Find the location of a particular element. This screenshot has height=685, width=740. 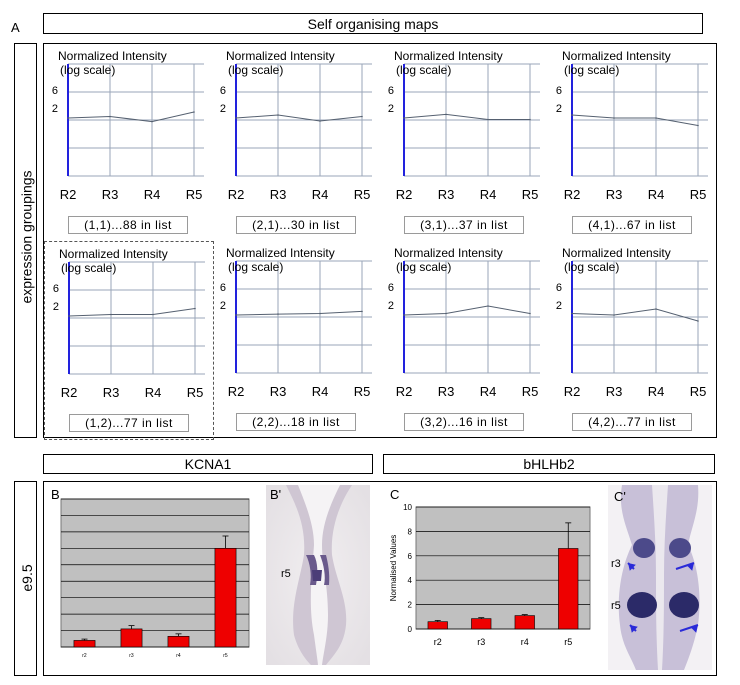

panel-letter-B: B is located at coordinates (55, 494).